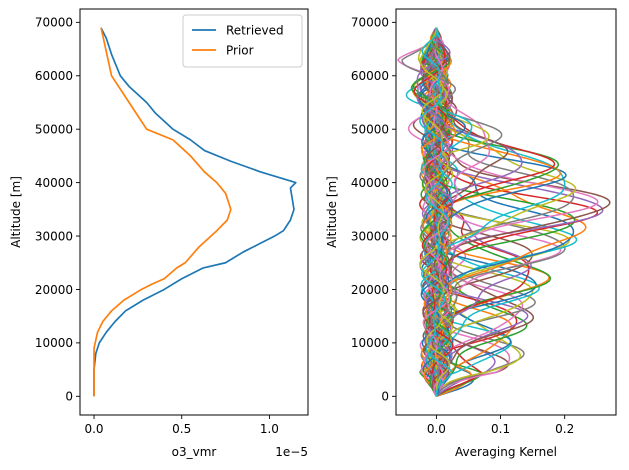  I want to click on x-tick-label: 1.0, so click(269, 429).